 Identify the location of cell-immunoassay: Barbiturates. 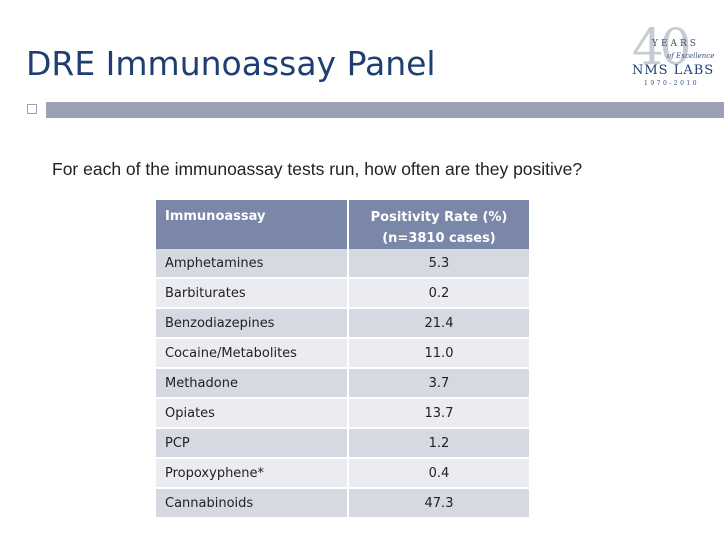
(252, 293).